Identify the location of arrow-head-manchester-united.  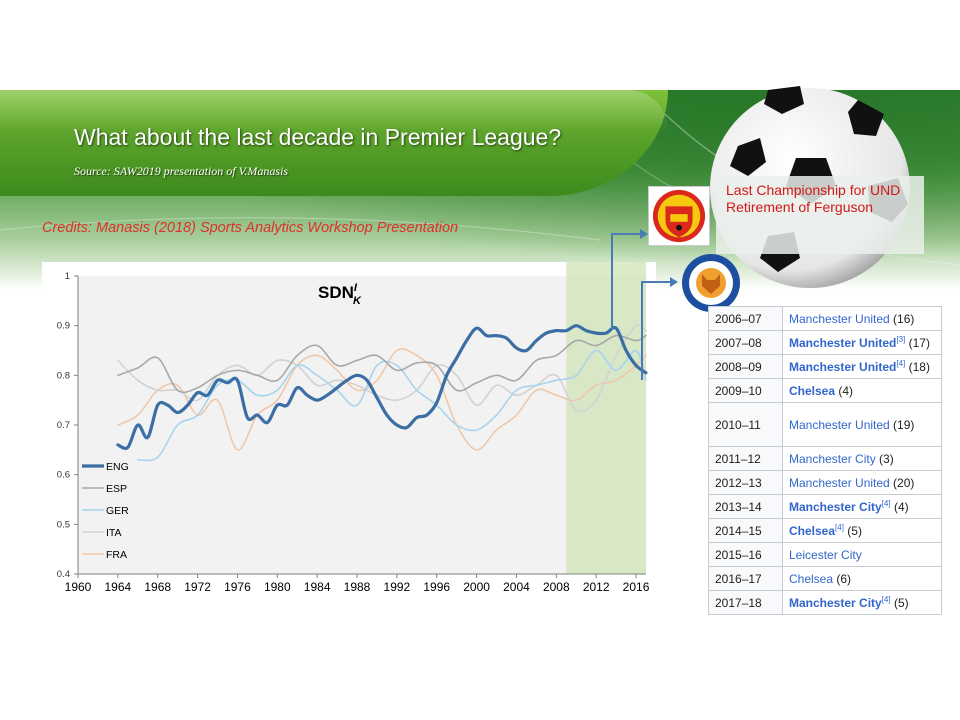
(644, 234).